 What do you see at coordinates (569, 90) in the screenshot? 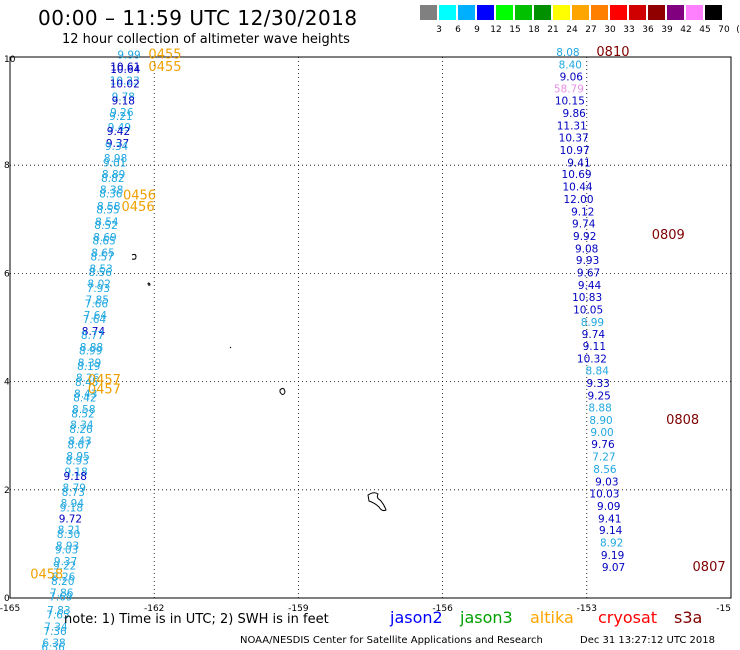
I see `swh-label: 58.79` at bounding box center [569, 90].